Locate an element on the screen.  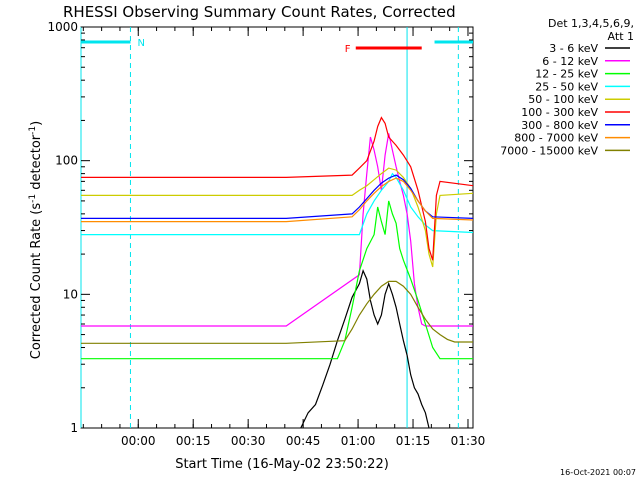
y-axis-label: Corrected Count Rate (s-1 detector-1) is located at coordinates (36, 240).